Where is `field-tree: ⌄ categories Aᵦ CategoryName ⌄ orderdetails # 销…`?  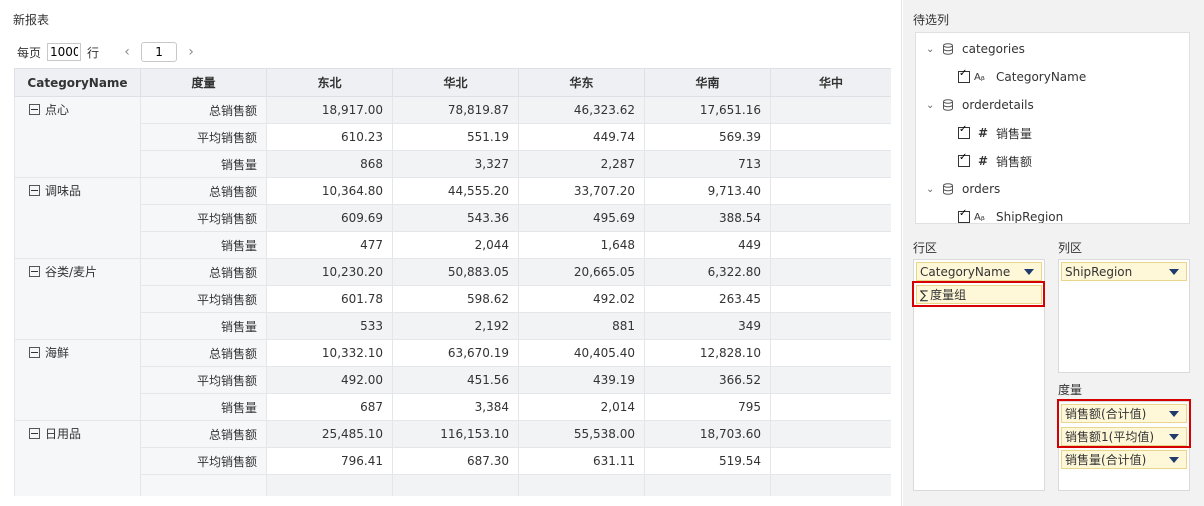
field-tree: ⌄ categories Aᵦ CategoryName ⌄ orderdetails # 销… is located at coordinates (1052, 128).